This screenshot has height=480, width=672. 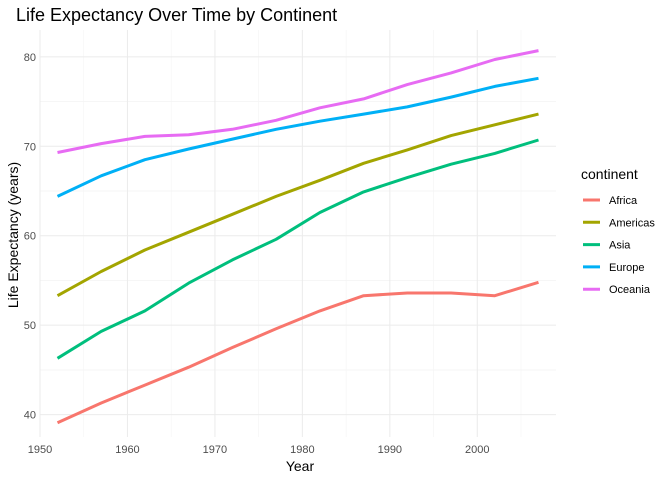 I want to click on y-axis-ticks: 40 50 60 70 80, so click(x=30, y=237).